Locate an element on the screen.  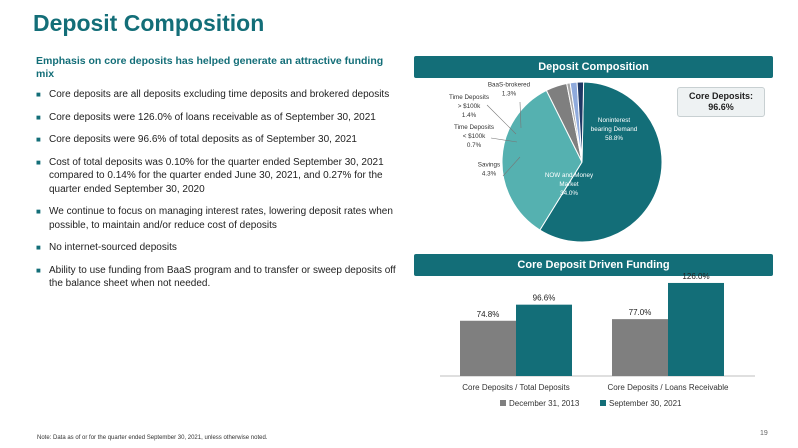
pie-slice-now-and-money-market is located at coordinates (542, 160).